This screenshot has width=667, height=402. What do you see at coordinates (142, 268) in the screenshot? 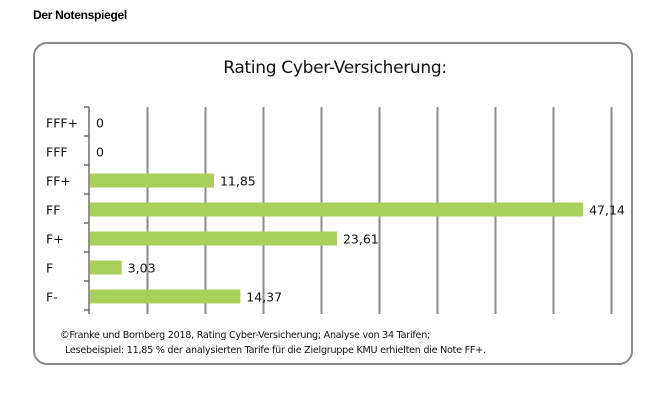
I see `value-label: 3,03` at bounding box center [142, 268].